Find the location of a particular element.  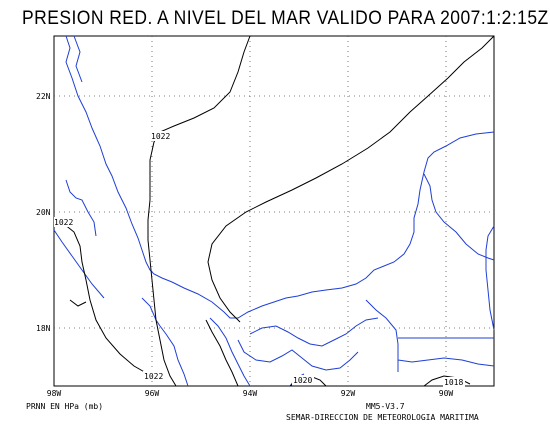

yucatan-inner is located at coordinates (459, 217).